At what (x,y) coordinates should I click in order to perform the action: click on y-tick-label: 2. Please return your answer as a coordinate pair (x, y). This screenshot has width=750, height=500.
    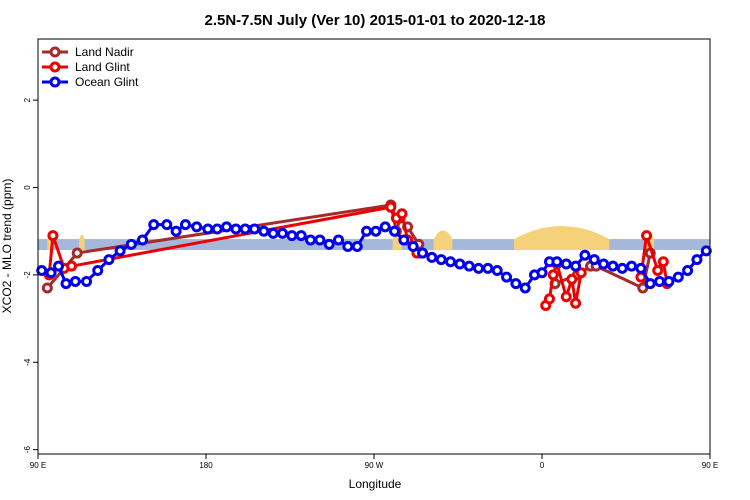
    Looking at the image, I should click on (27, 99).